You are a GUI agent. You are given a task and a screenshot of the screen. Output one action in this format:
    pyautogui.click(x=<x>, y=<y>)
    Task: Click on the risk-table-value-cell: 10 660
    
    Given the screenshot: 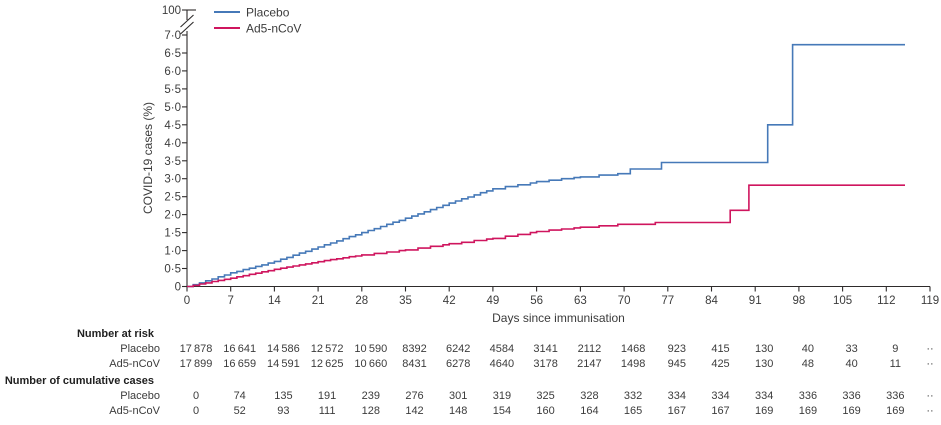 What is the action you would take?
    pyautogui.click(x=371, y=364)
    